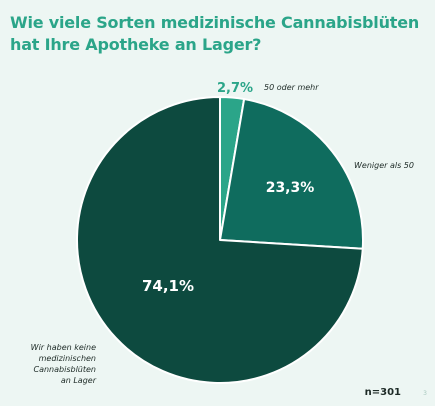  I want to click on page-number: 3, so click(425, 393).